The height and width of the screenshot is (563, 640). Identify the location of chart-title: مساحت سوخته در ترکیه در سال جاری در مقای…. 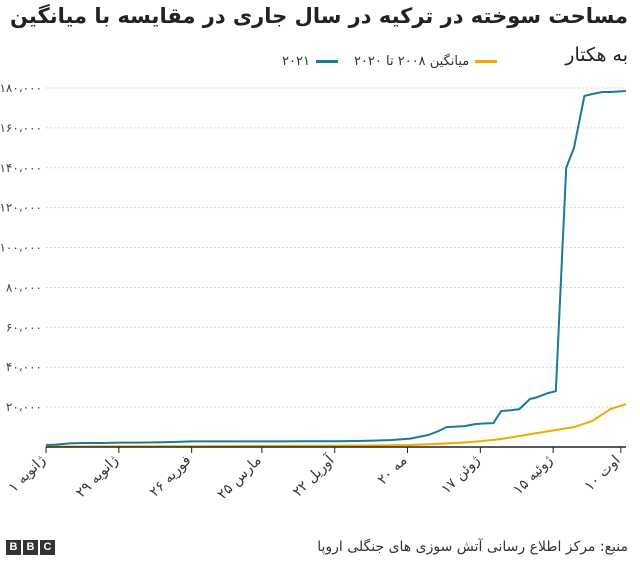
(319, 16).